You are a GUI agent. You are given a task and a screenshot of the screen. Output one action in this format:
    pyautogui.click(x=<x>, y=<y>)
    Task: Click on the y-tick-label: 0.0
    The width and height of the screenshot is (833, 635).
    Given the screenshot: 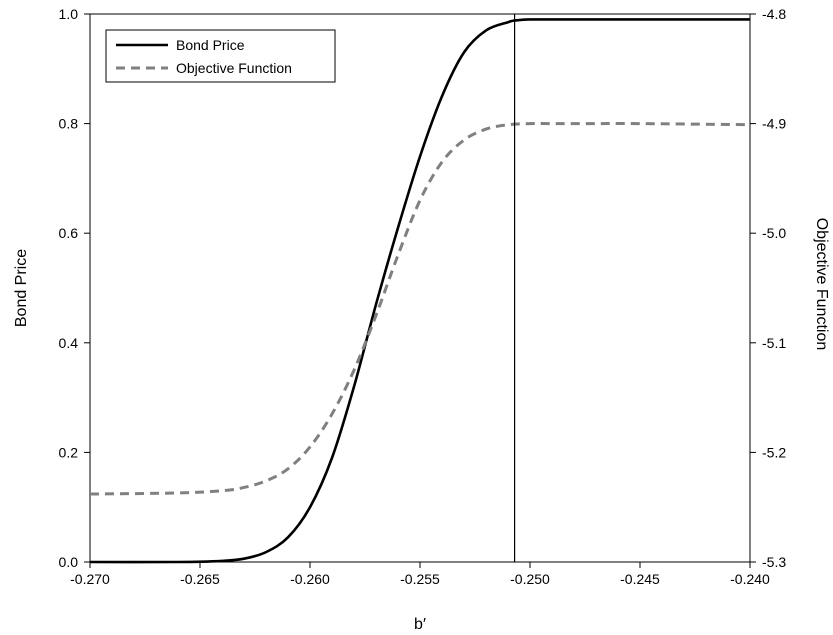 What is the action you would take?
    pyautogui.click(x=69, y=562)
    